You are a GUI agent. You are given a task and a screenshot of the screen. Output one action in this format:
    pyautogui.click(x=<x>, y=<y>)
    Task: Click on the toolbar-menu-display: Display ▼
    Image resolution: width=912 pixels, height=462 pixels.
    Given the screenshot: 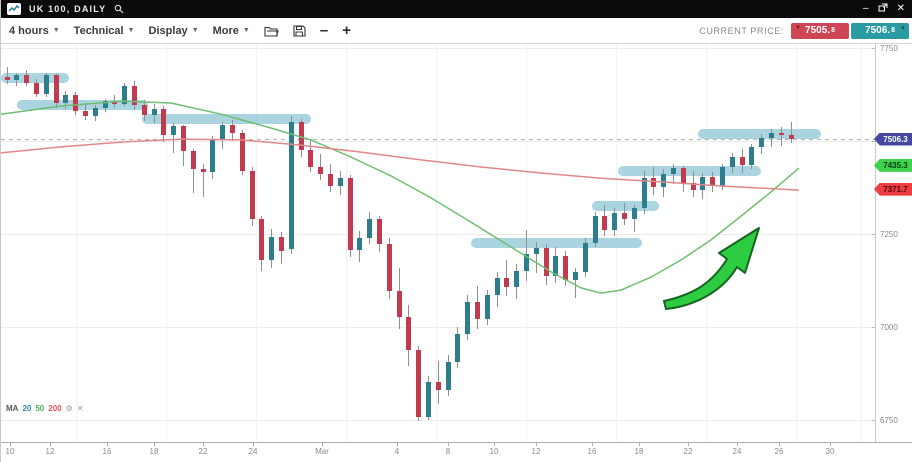 What is the action you would take?
    pyautogui.click(x=173, y=30)
    